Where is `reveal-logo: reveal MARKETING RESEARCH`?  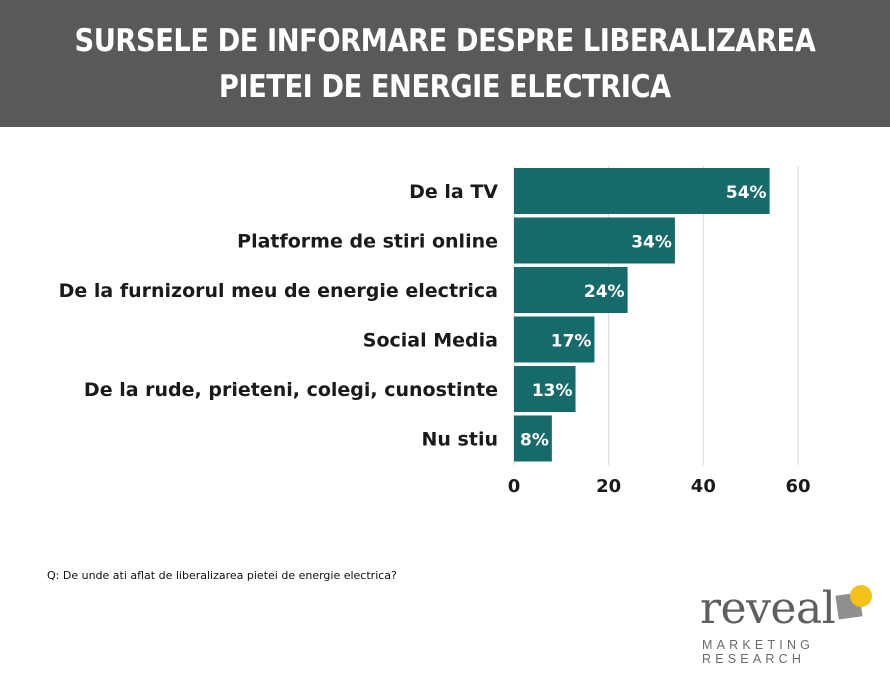
reveal-logo: reveal MARKETING RESEARCH is located at coordinates (790, 629).